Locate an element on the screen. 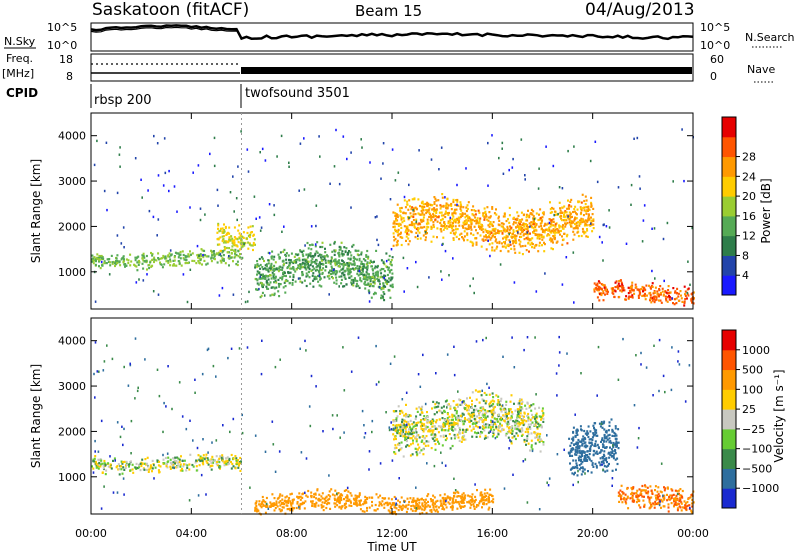  power-ytick-4000: 4000 is located at coordinates (72, 136).